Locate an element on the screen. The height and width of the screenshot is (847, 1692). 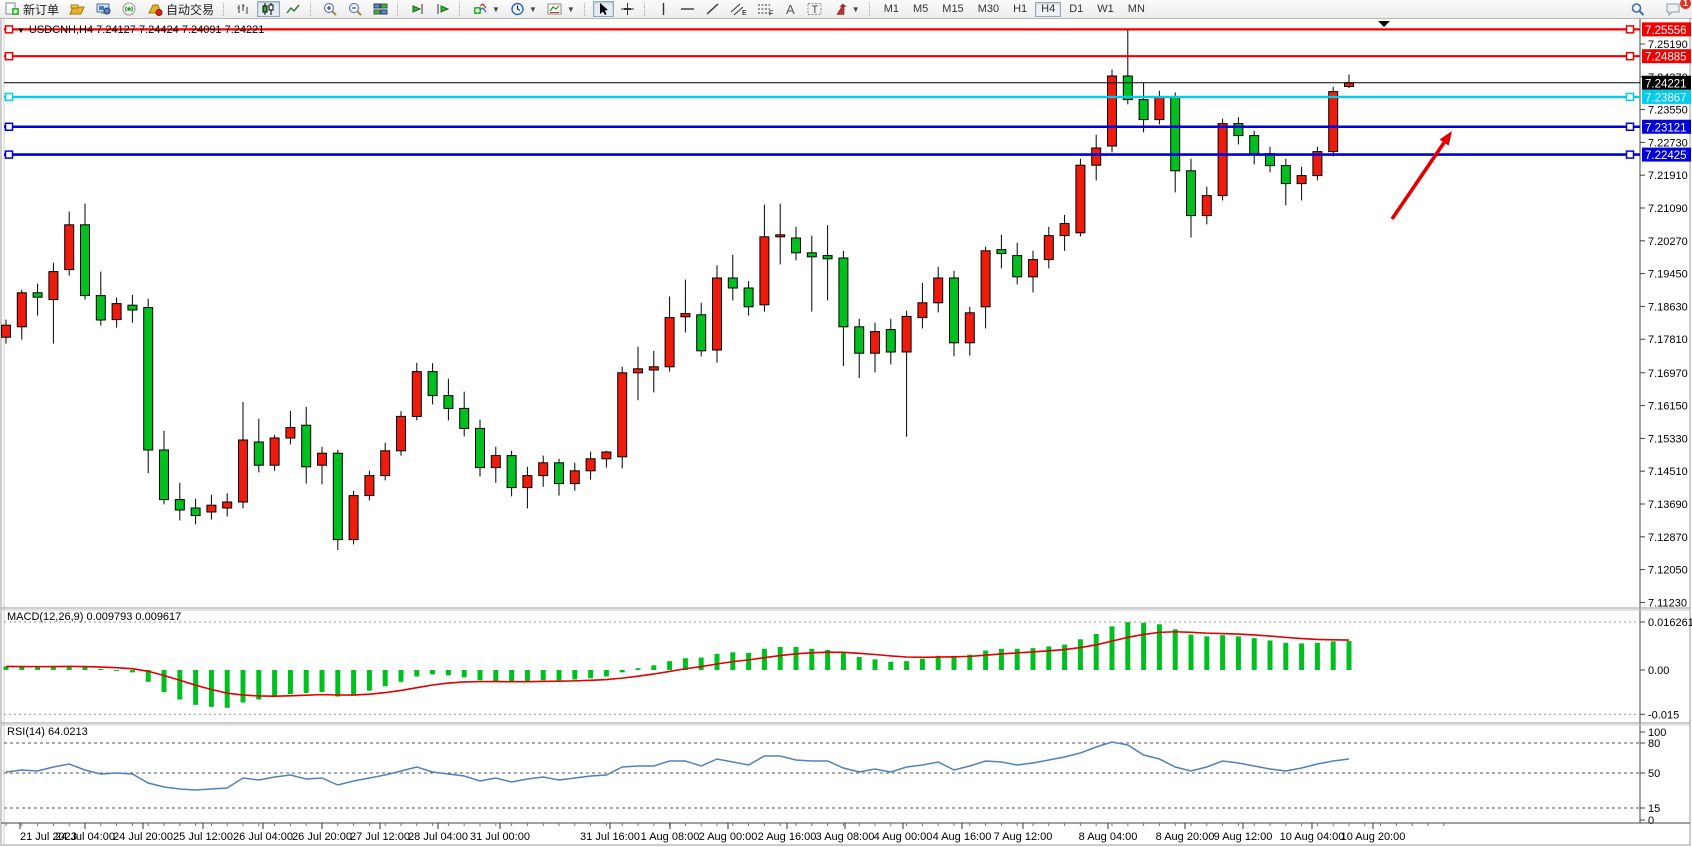
new-order-label: 新订单 is located at coordinates (41, 9).